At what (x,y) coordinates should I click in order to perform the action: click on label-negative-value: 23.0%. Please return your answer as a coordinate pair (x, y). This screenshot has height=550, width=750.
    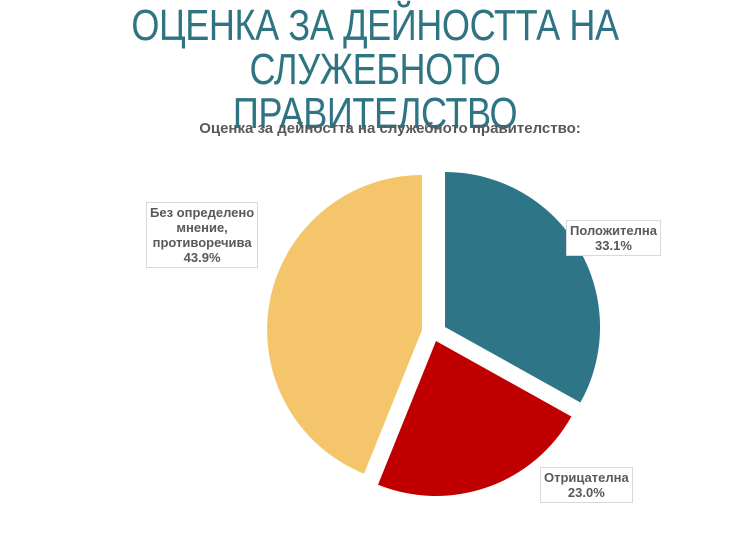
    Looking at the image, I should click on (586, 492).